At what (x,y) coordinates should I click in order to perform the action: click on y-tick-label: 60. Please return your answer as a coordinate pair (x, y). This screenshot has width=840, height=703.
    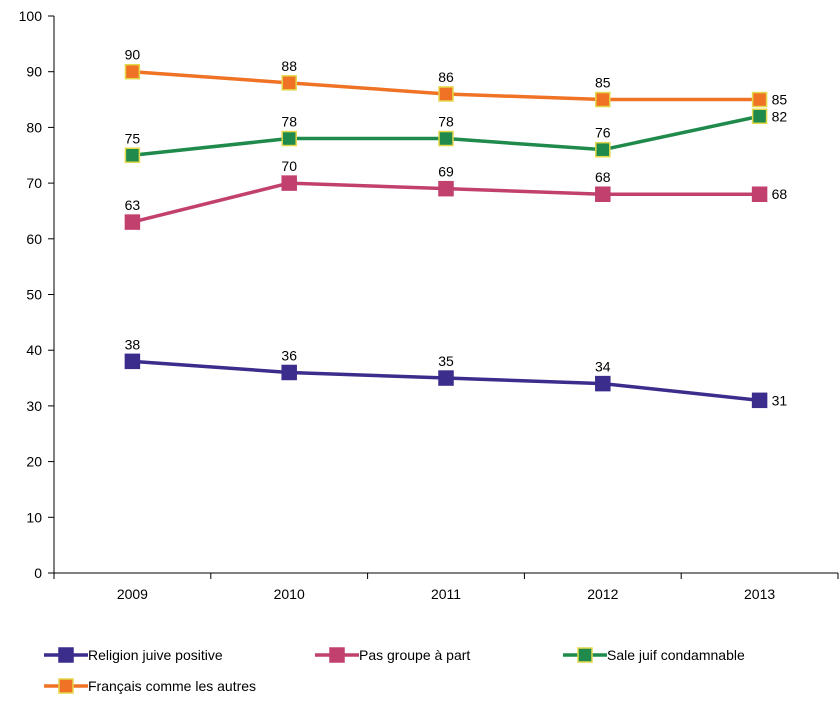
    Looking at the image, I should click on (34, 239).